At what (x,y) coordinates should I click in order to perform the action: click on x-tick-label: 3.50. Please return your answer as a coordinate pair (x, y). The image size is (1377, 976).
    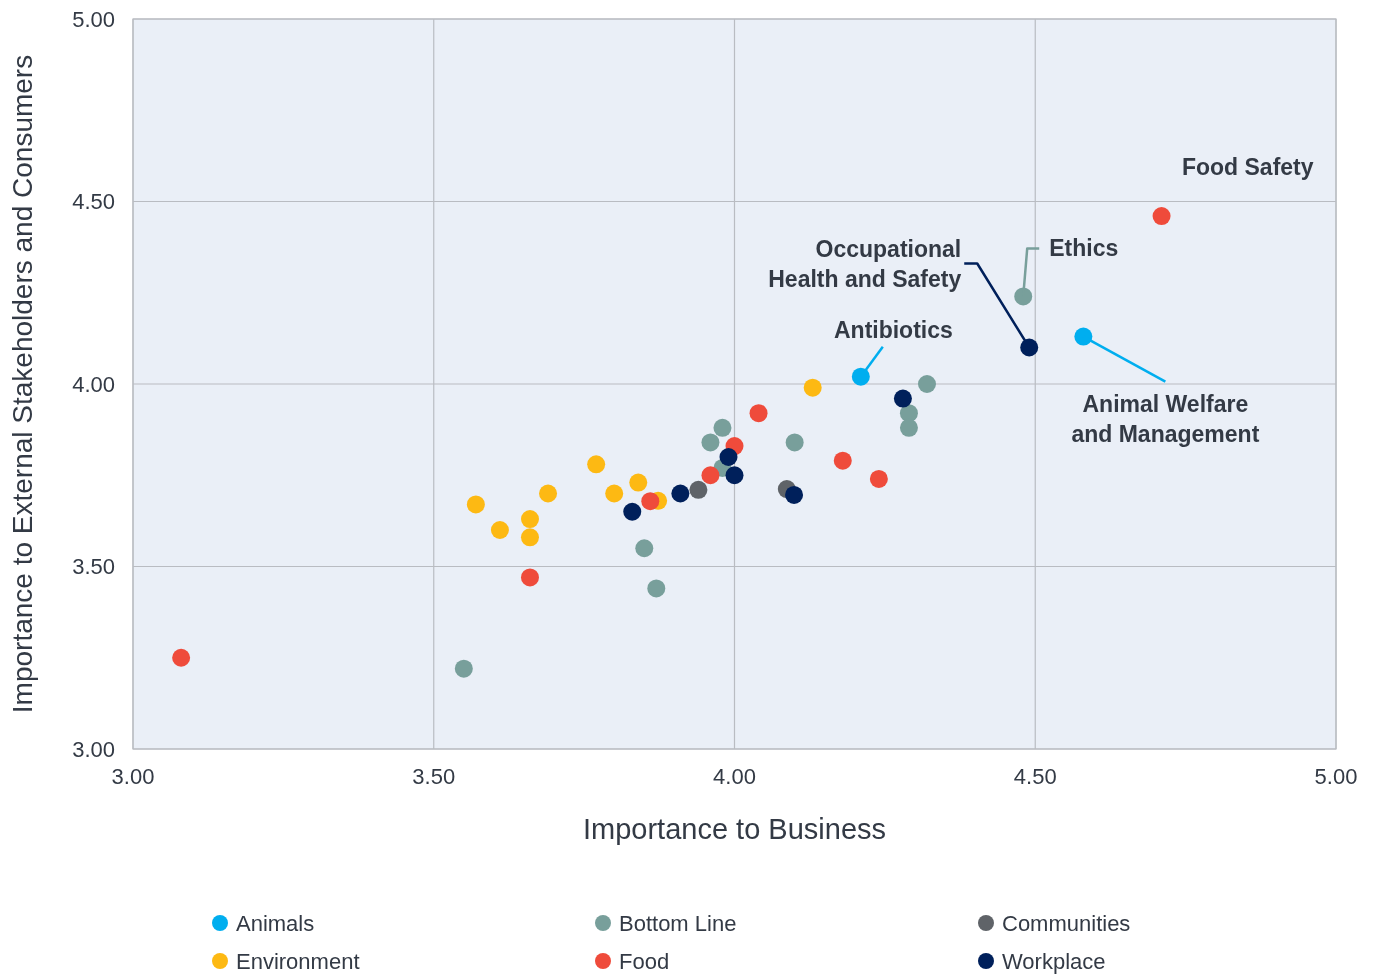
    Looking at the image, I should click on (434, 776).